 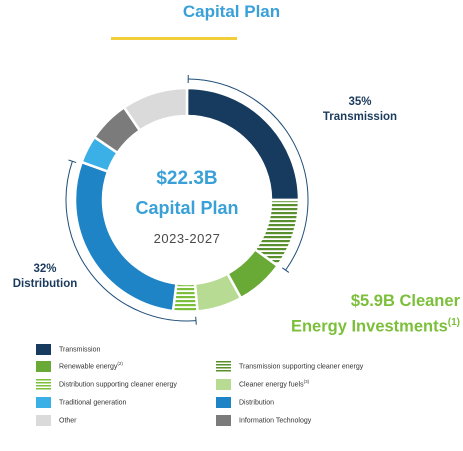 What do you see at coordinates (405, 301) in the screenshot?
I see `cleaner-energy-amount: $5.9B Cleaner` at bounding box center [405, 301].